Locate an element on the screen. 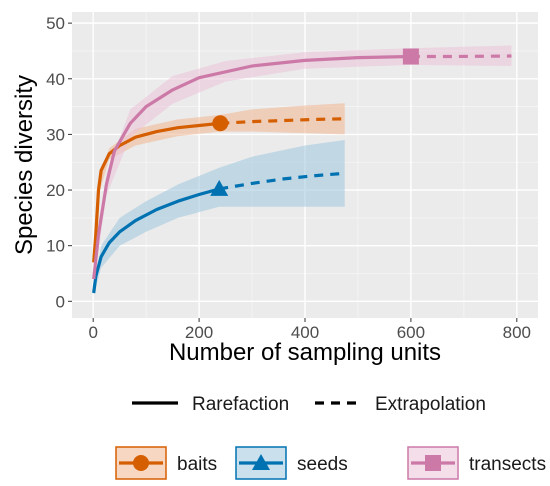 The height and width of the screenshot is (486, 550). y-tick-label: 50 is located at coordinates (55, 23).